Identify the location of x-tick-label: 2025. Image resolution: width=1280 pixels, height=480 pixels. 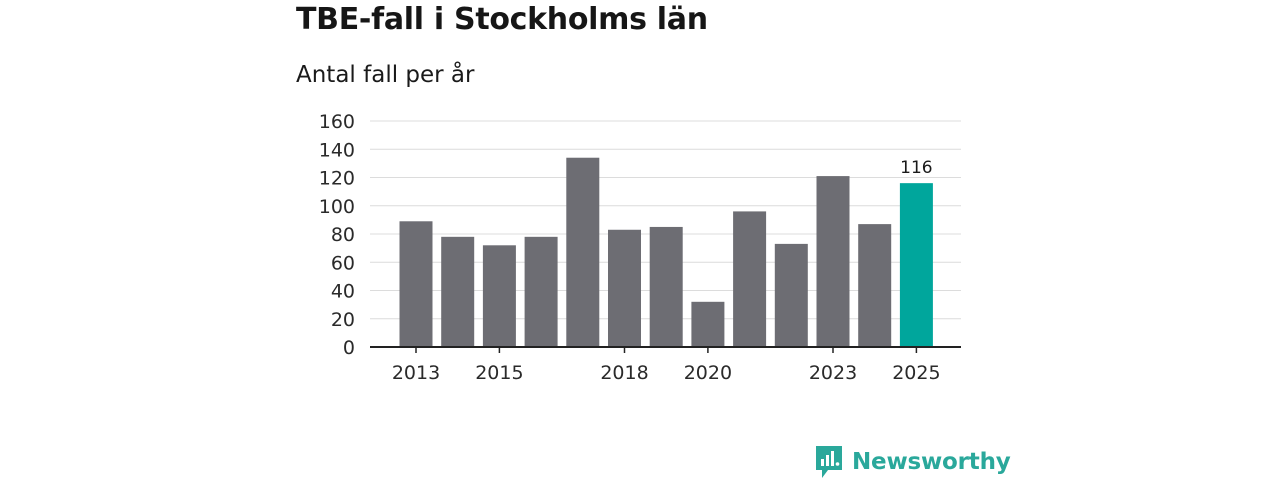
(916, 373).